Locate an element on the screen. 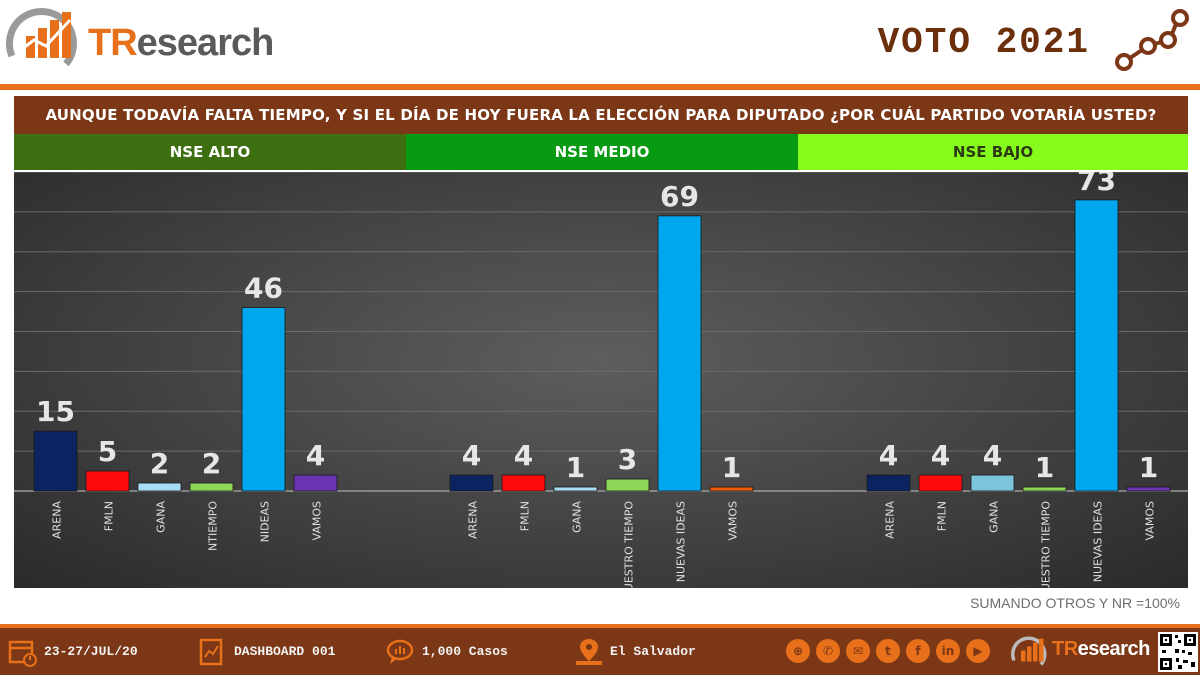 The image size is (1200, 675). data-label: 15 is located at coordinates (55, 411).